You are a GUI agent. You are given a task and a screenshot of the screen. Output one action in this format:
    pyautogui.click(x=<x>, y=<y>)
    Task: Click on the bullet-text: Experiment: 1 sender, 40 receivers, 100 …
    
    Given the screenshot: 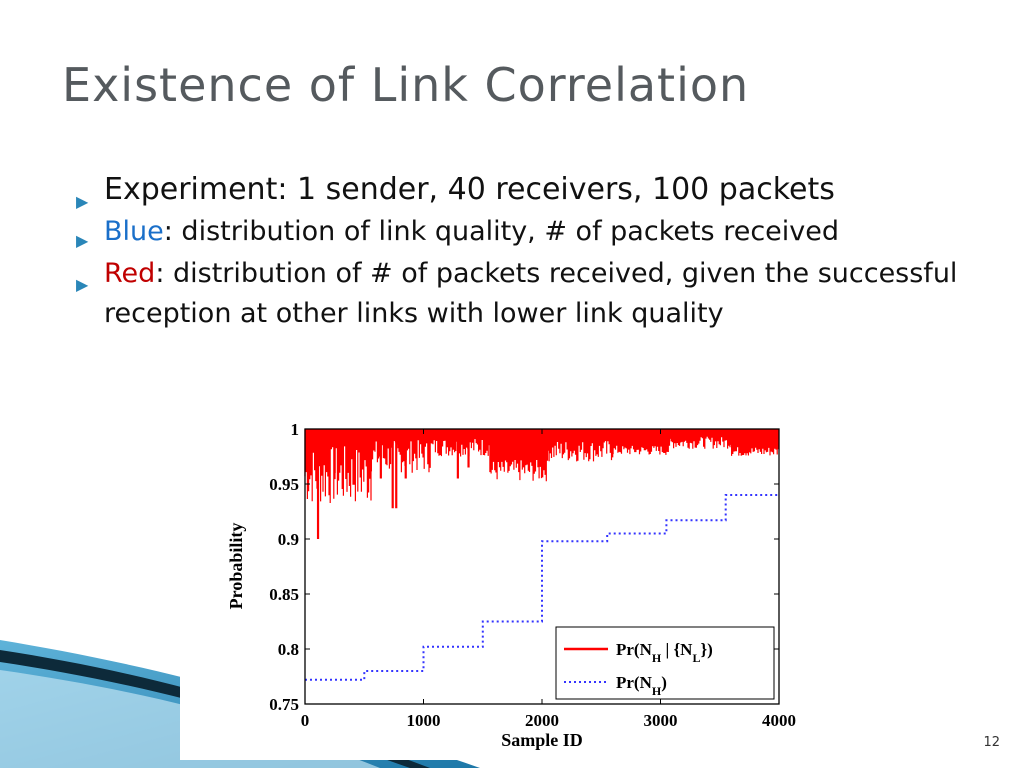 What is the action you would take?
    pyautogui.click(x=469, y=189)
    